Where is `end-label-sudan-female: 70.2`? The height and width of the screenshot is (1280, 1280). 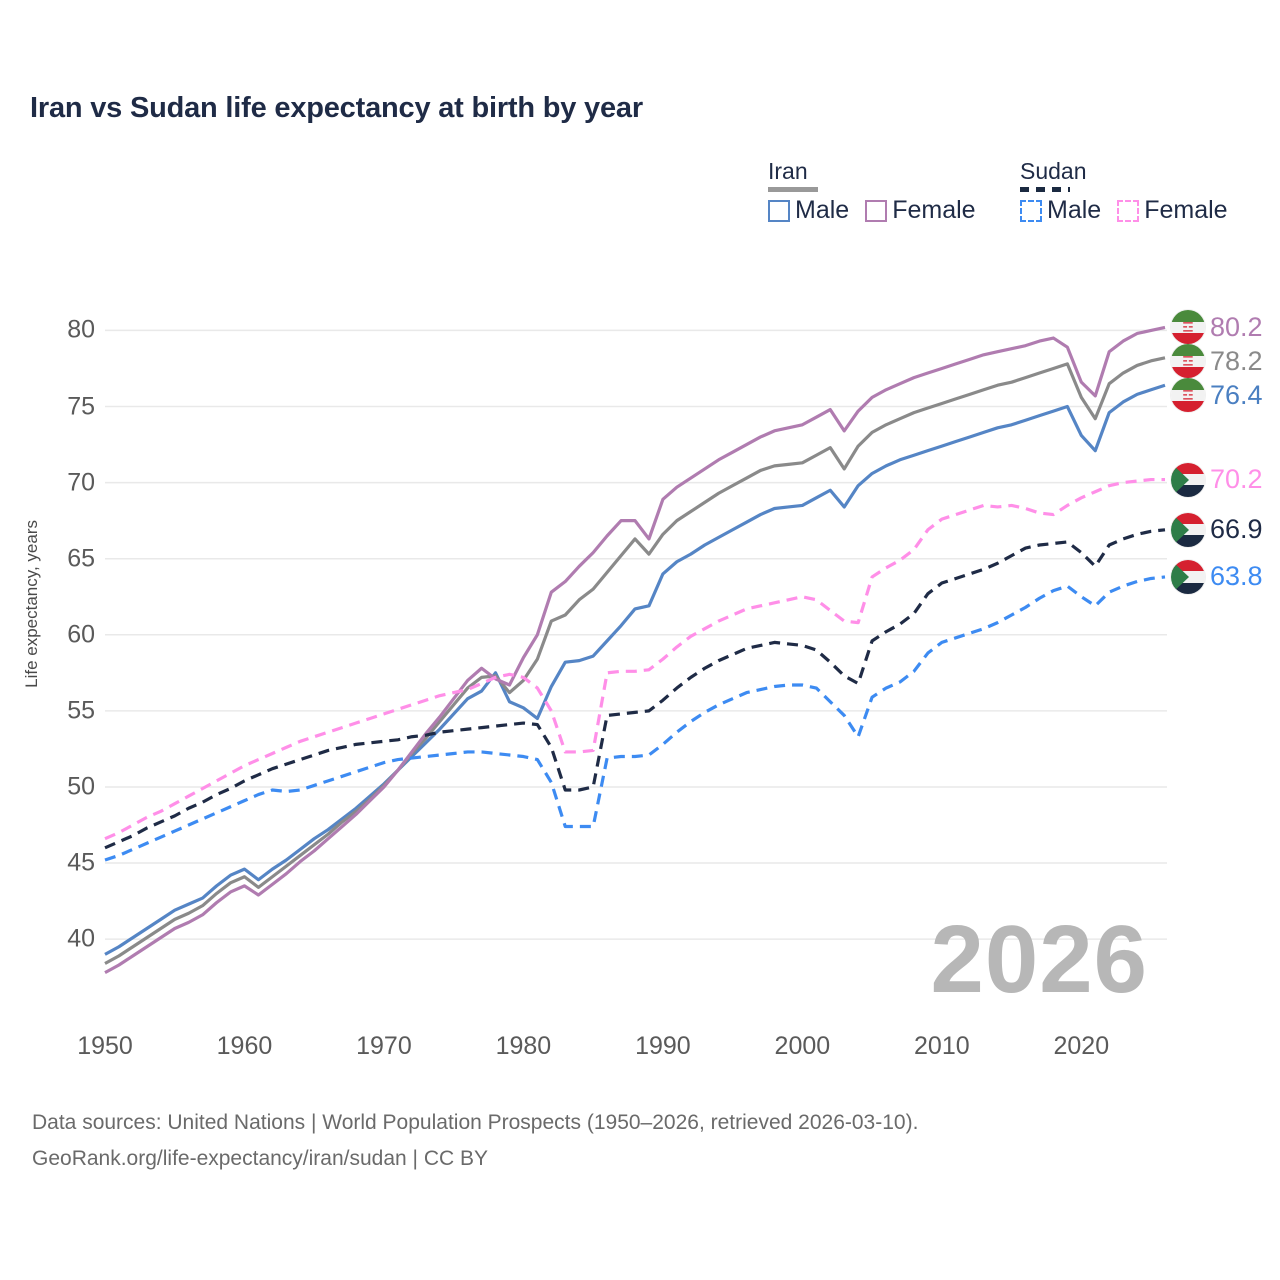
end-label-sudan-female: 70.2 is located at coordinates (1217, 479).